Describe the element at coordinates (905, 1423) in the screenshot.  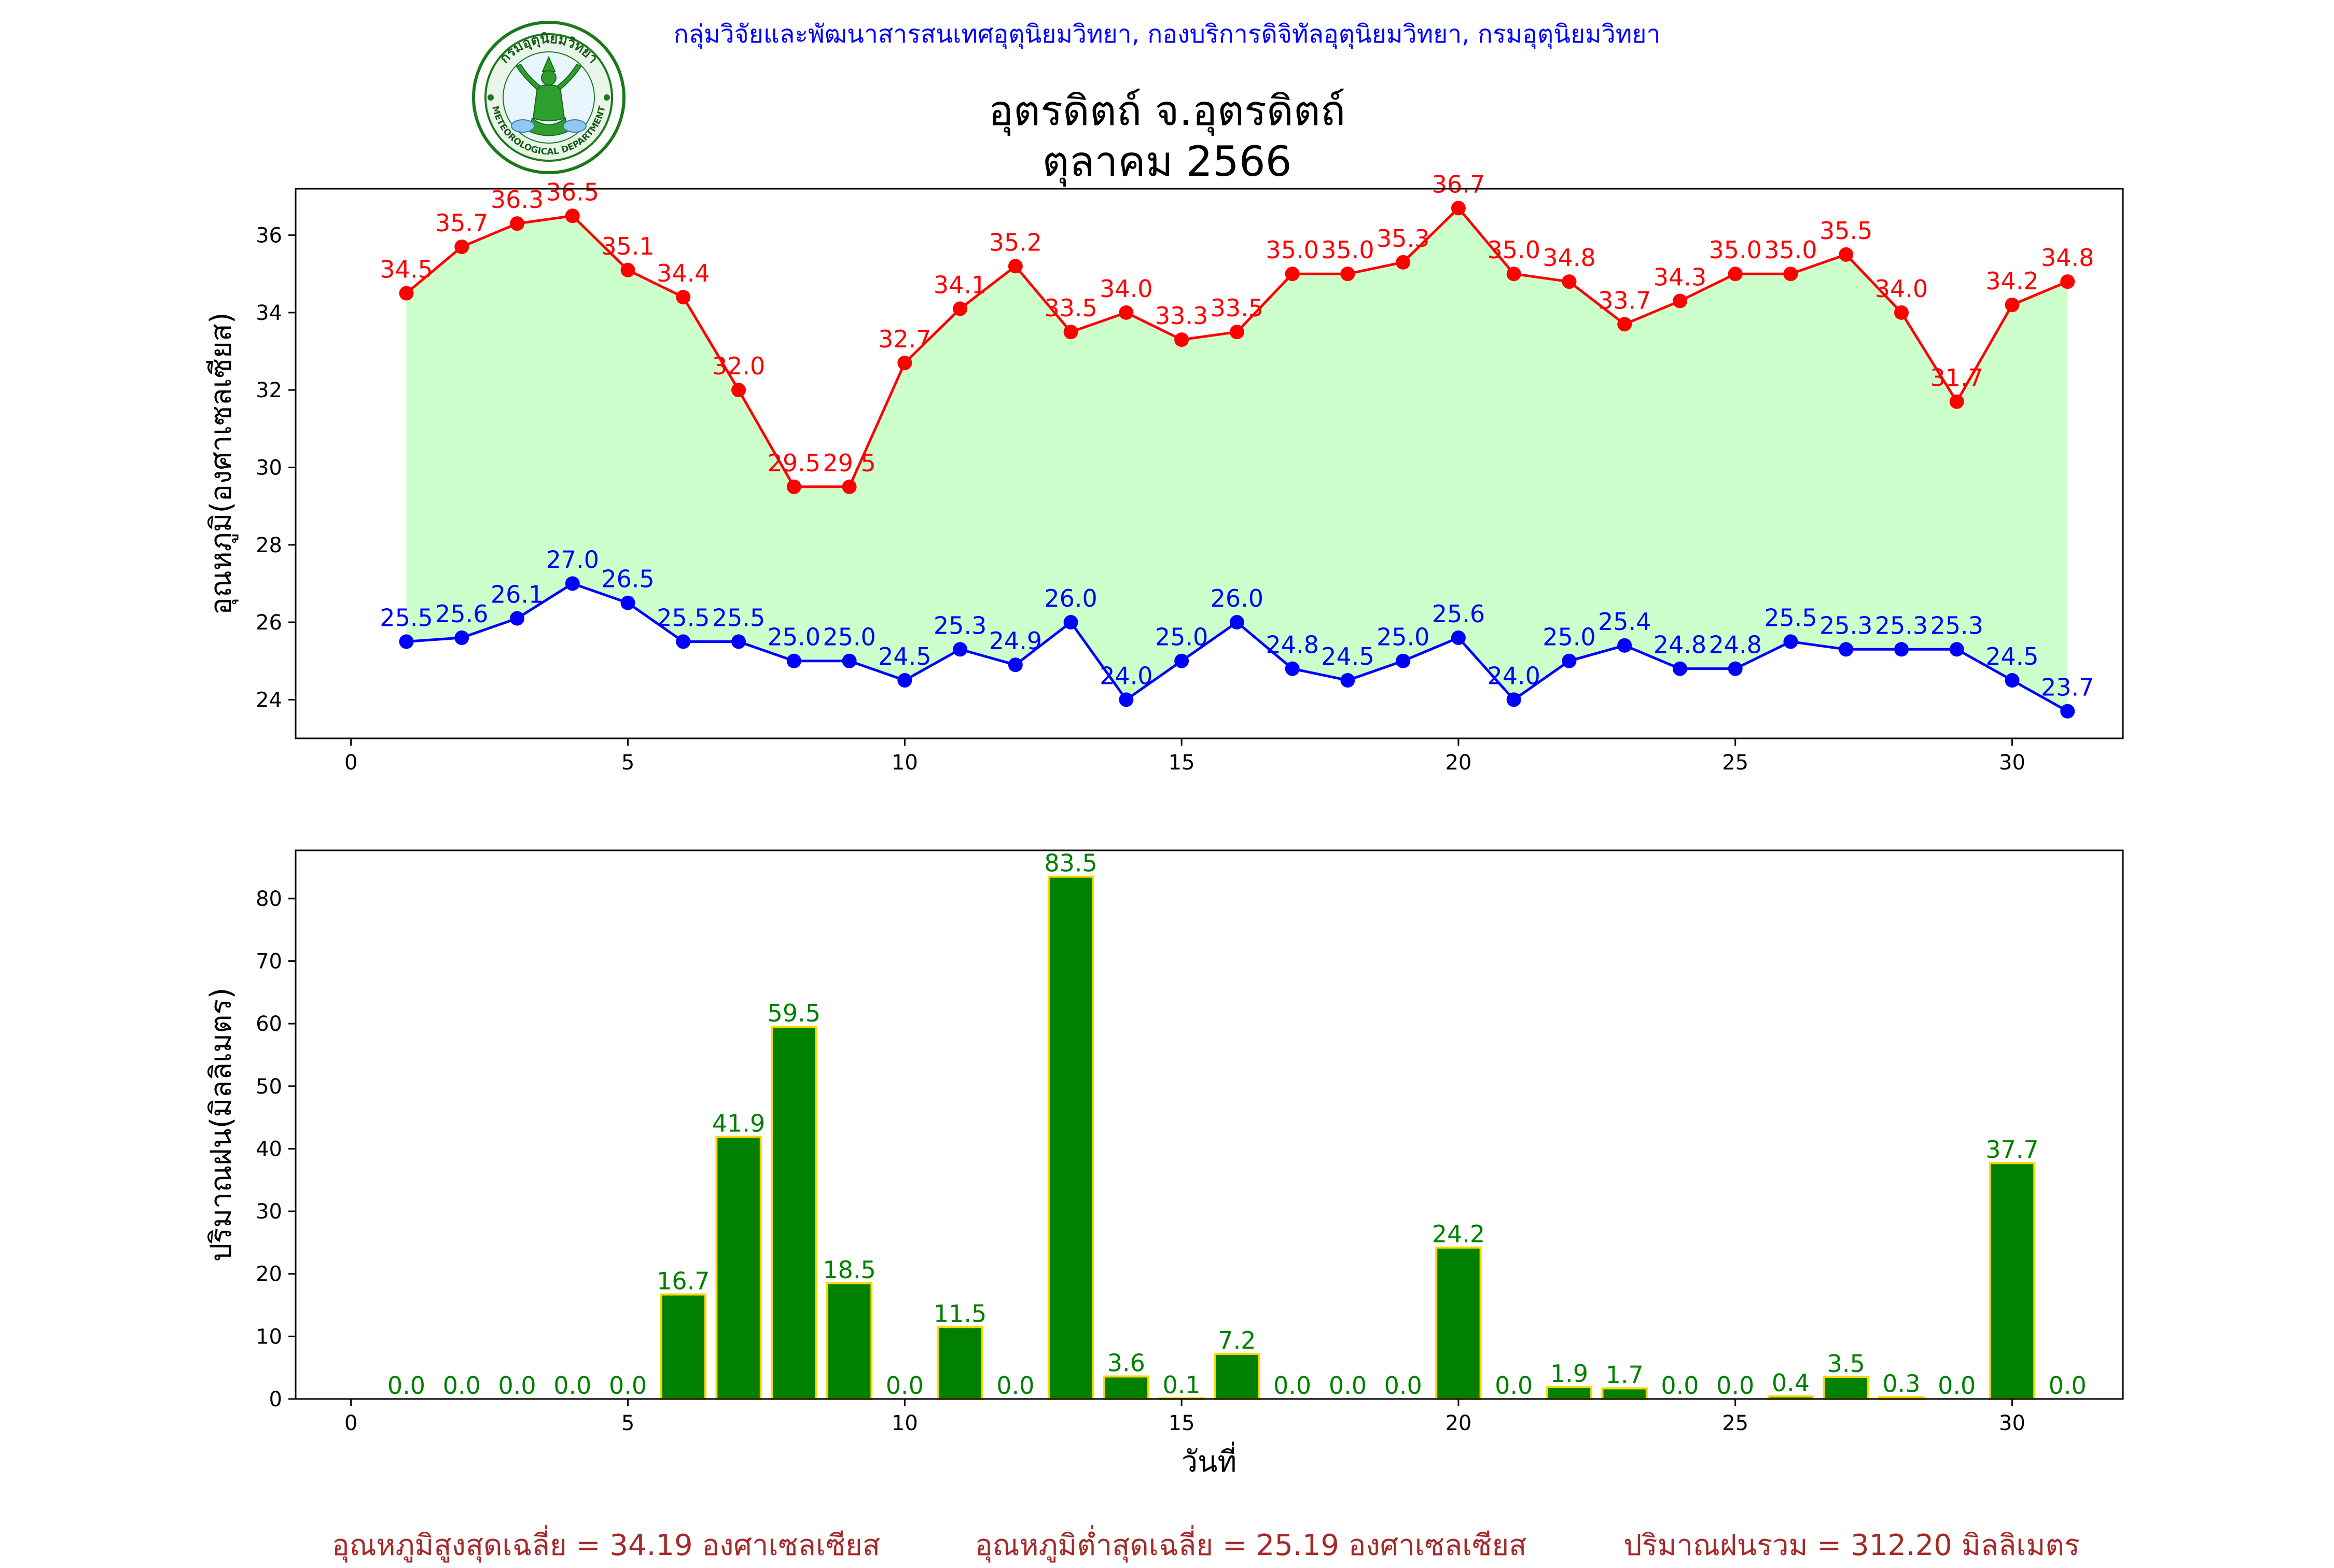
I see `rainfall-x-tick-label: 10` at that location.